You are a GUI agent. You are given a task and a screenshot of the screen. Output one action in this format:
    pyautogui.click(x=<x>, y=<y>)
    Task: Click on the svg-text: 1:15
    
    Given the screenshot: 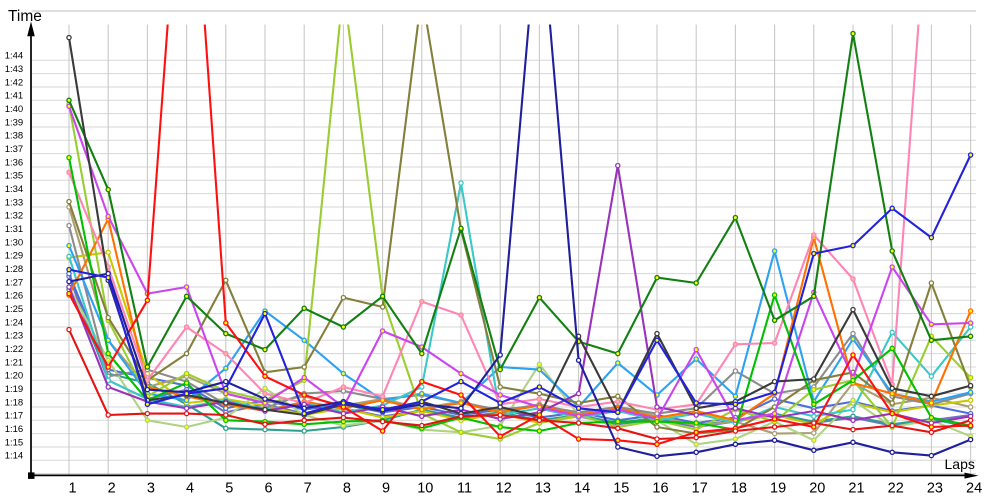 What is the action you would take?
    pyautogui.click(x=14, y=442)
    